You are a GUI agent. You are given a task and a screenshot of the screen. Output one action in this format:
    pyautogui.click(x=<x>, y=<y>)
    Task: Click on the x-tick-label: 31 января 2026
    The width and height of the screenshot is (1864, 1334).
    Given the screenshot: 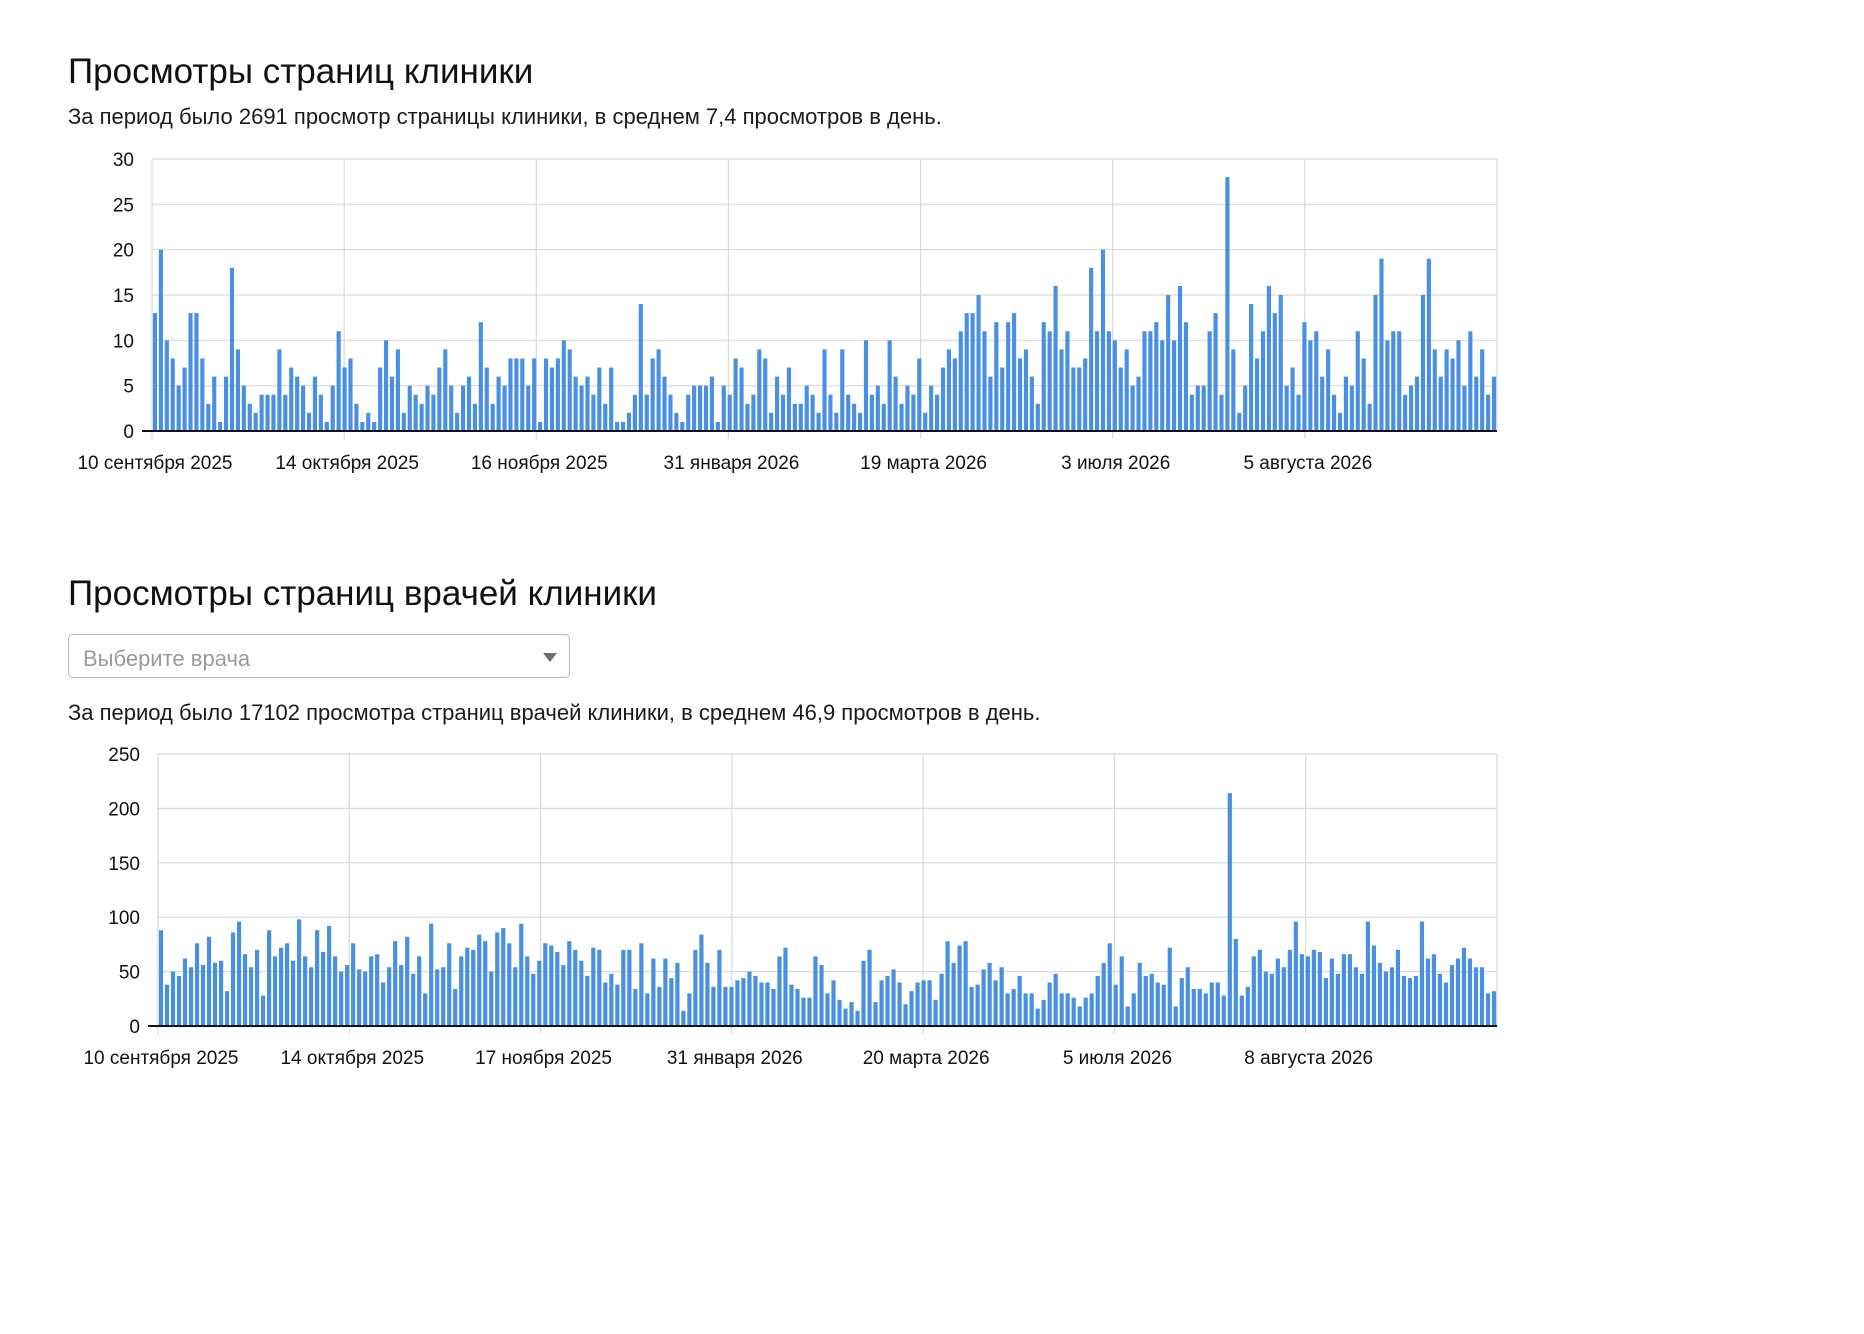 What is the action you would take?
    pyautogui.click(x=735, y=1058)
    